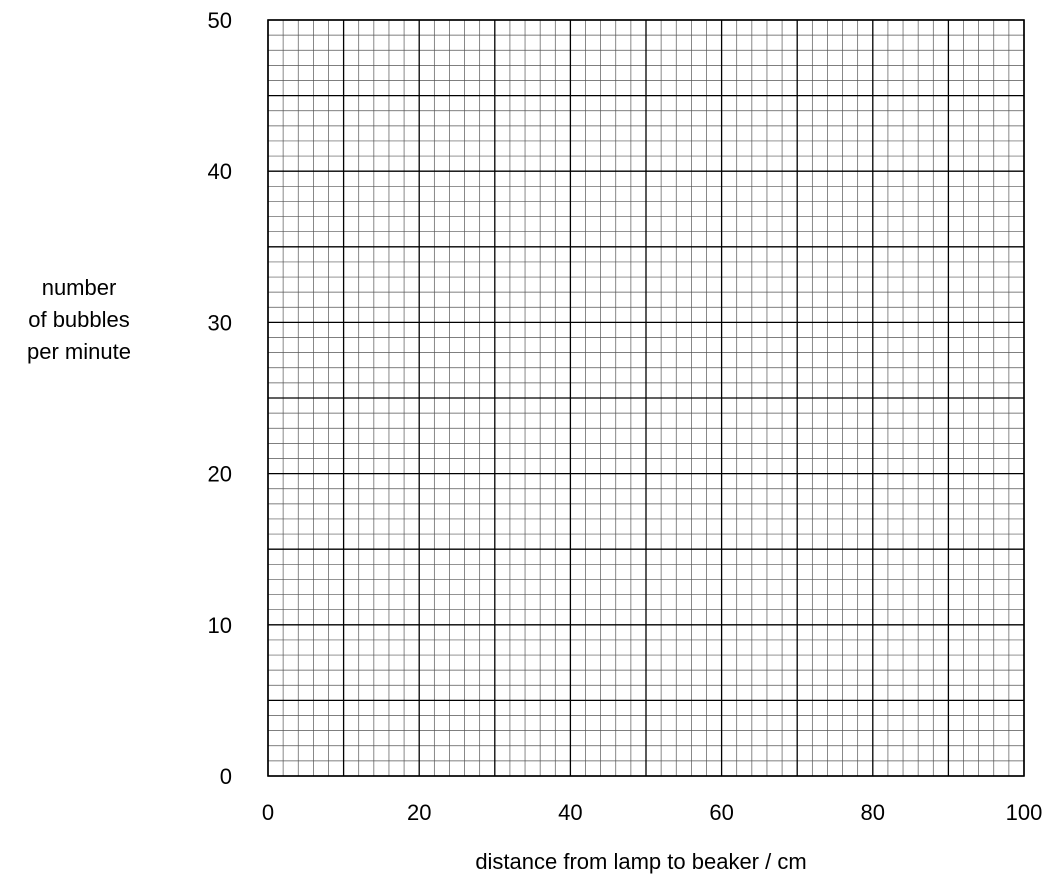 The width and height of the screenshot is (1057, 890). I want to click on y-tick-label: 30, so click(220, 322).